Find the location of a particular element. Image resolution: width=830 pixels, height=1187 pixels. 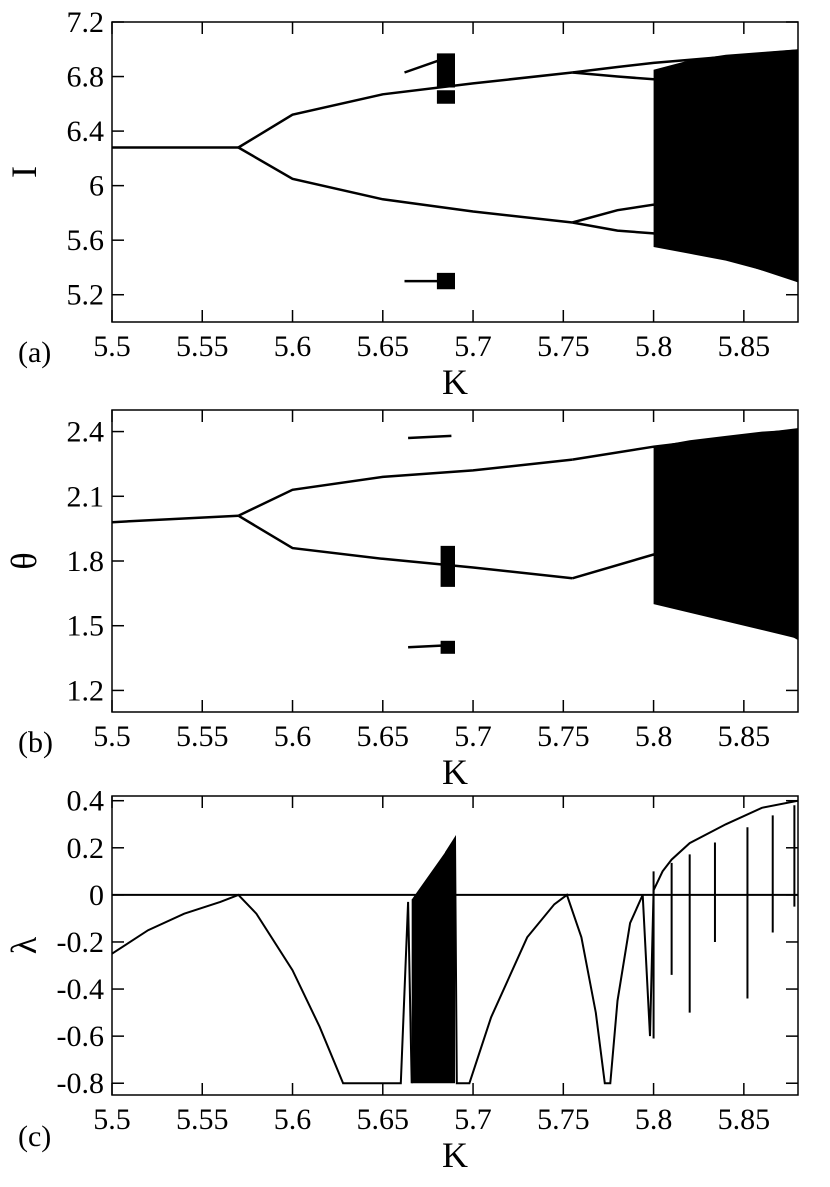

y-axis-label: I is located at coordinates (24, 172).